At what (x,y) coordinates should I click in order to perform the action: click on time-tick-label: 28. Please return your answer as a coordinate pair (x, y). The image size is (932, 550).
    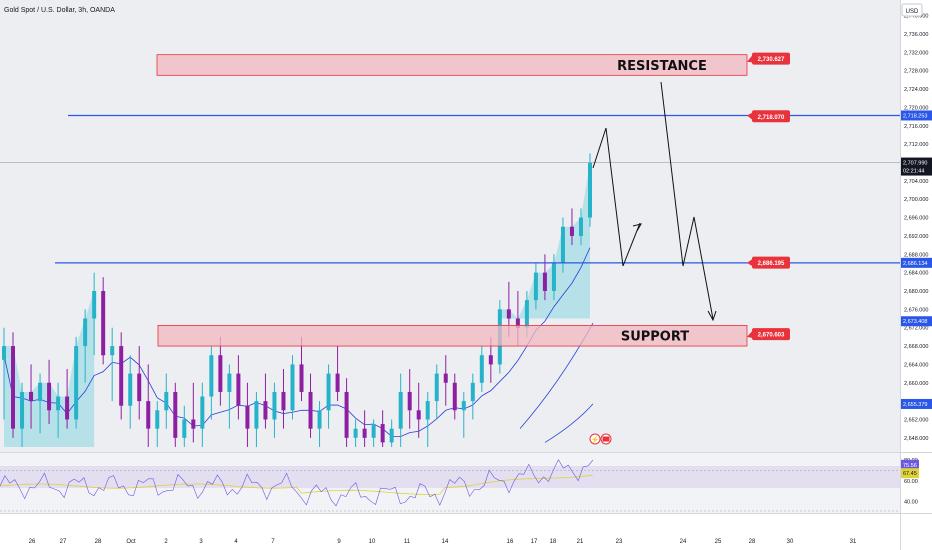
    Looking at the image, I should click on (98, 542).